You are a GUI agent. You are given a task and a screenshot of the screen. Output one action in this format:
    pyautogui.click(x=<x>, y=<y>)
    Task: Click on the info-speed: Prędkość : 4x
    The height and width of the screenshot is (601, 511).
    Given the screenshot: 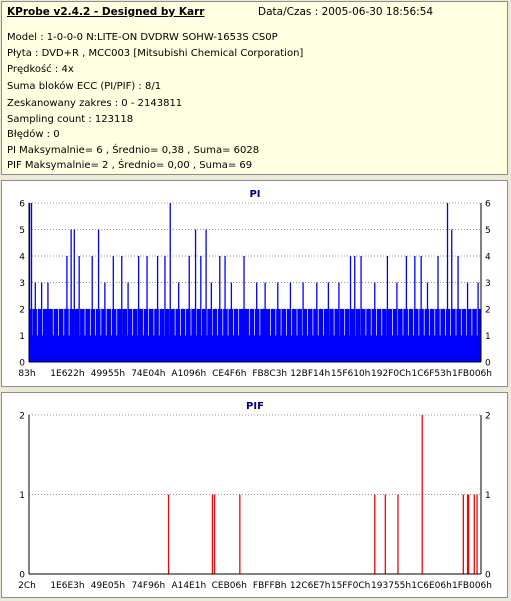 What is the action you would take?
    pyautogui.click(x=40, y=69)
    